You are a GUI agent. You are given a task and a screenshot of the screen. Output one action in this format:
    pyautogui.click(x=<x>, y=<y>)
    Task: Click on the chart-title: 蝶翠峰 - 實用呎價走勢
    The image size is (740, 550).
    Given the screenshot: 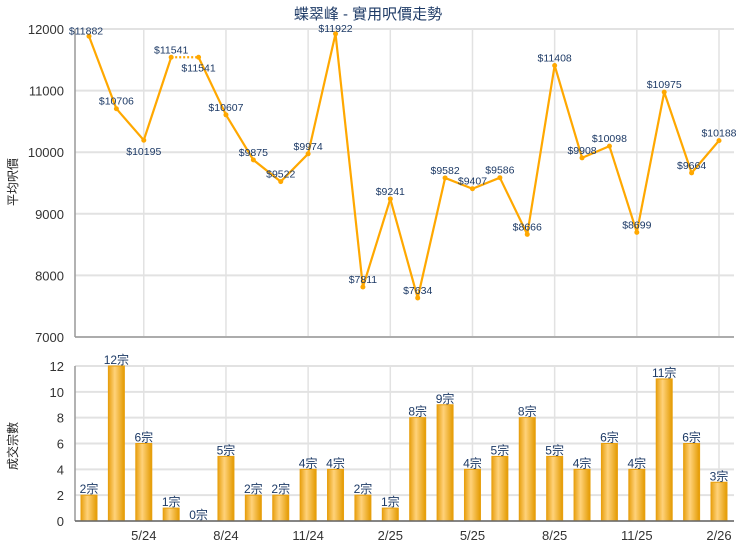 What is the action you would take?
    pyautogui.click(x=368, y=14)
    